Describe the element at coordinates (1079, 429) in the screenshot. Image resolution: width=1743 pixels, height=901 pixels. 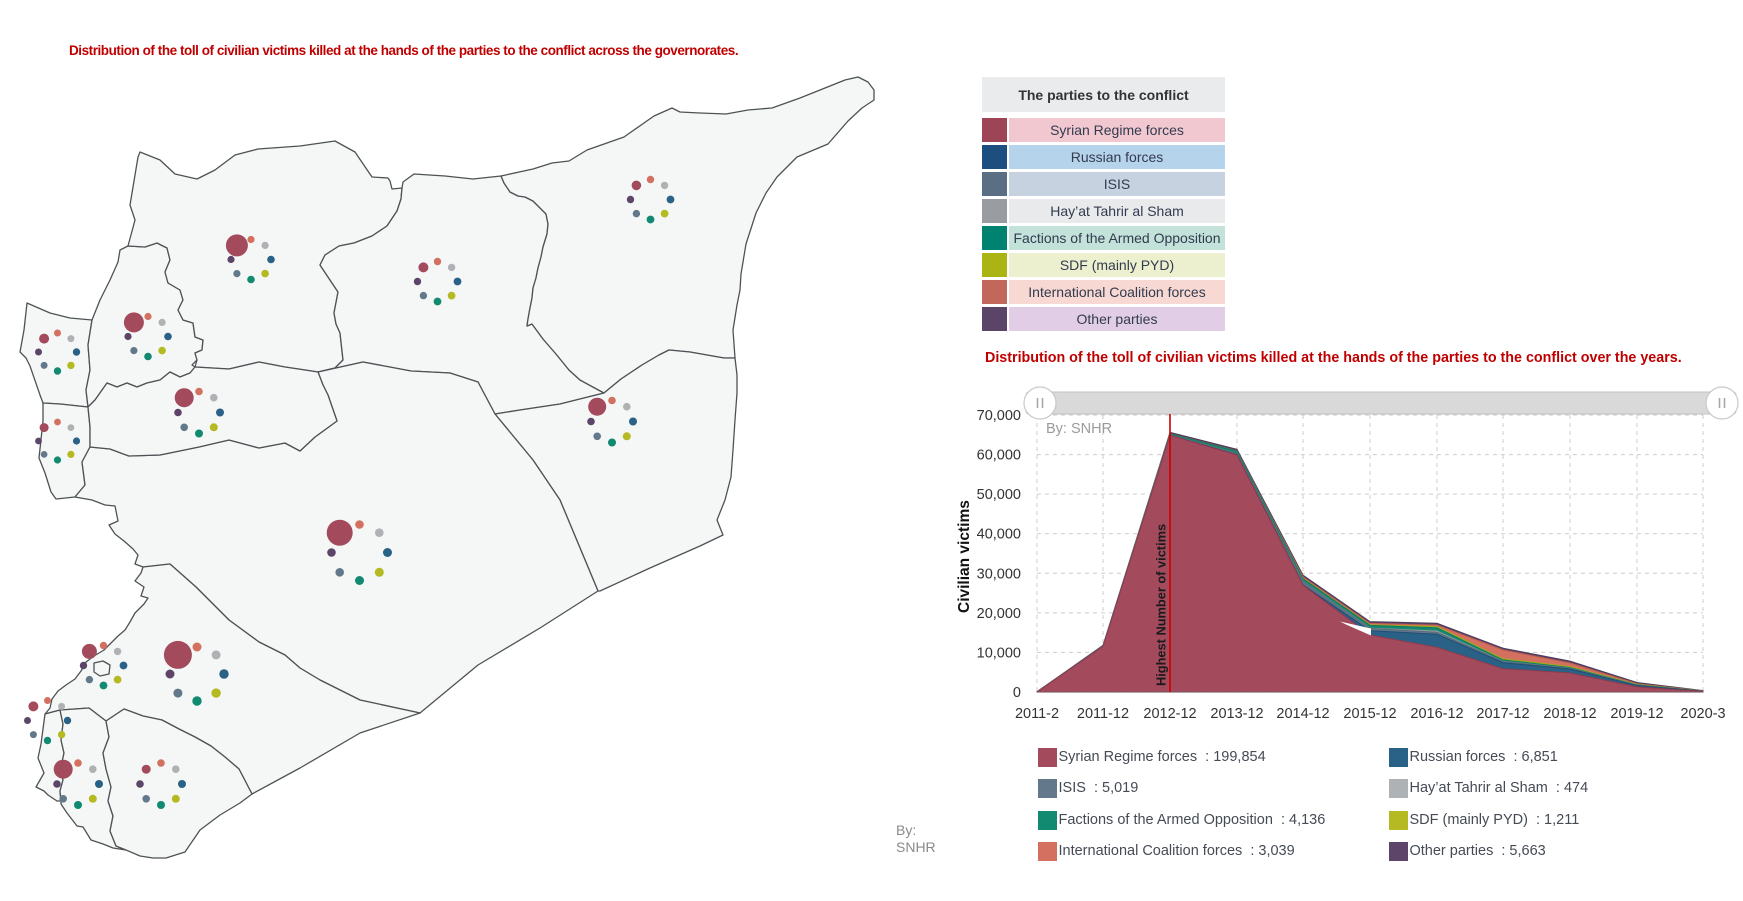
I see `svg-text: By: SNHR` at that location.